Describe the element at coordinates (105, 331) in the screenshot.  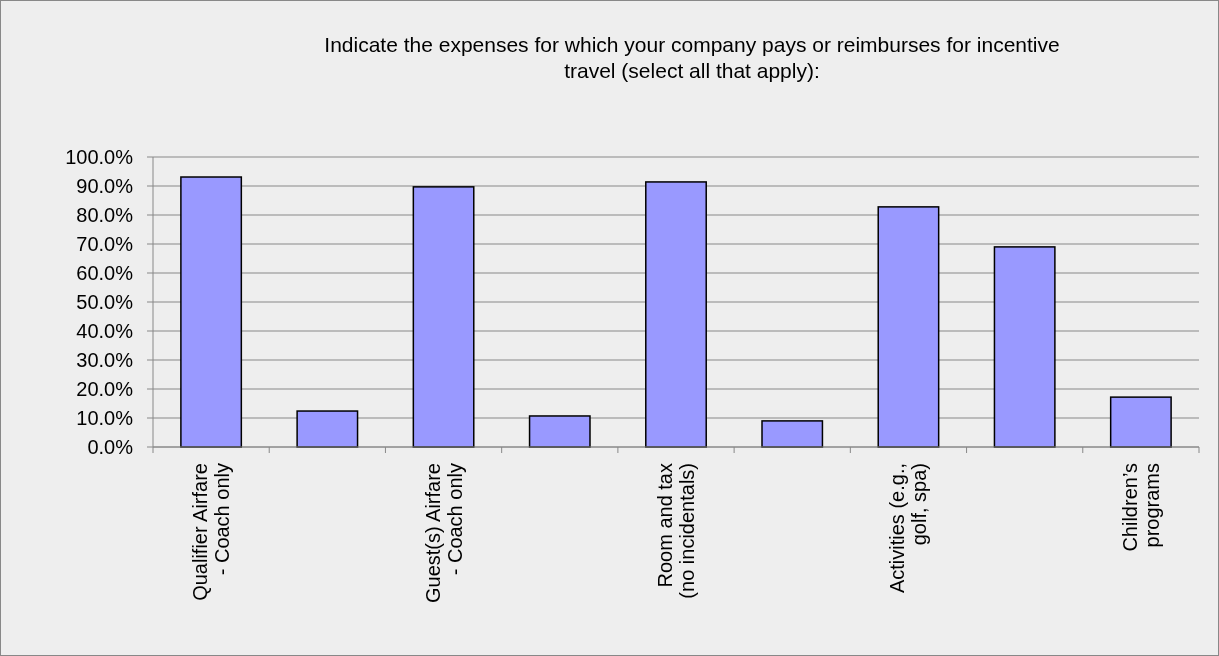
I see `y-tick-label: 40.0%` at that location.